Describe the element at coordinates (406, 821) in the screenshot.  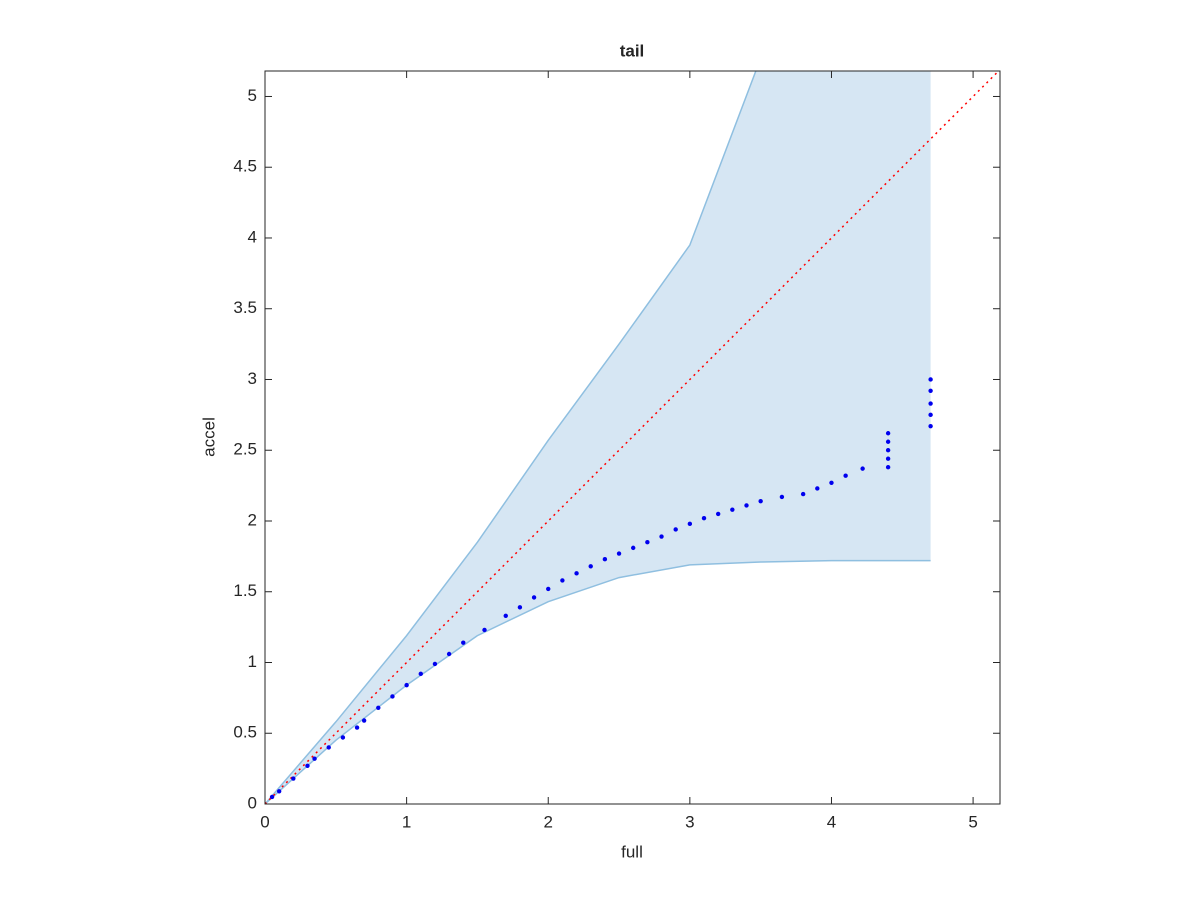
I see `x-tick-label: 1` at that location.